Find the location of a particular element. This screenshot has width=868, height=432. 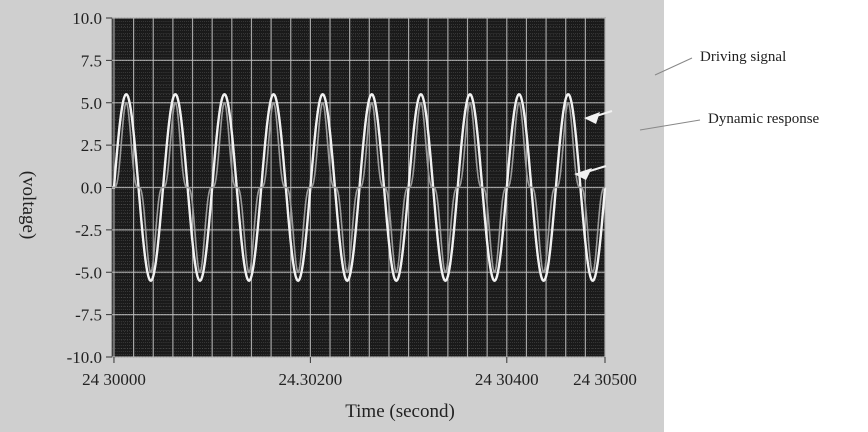

y-tick-label: 2.5 is located at coordinates (91, 145).